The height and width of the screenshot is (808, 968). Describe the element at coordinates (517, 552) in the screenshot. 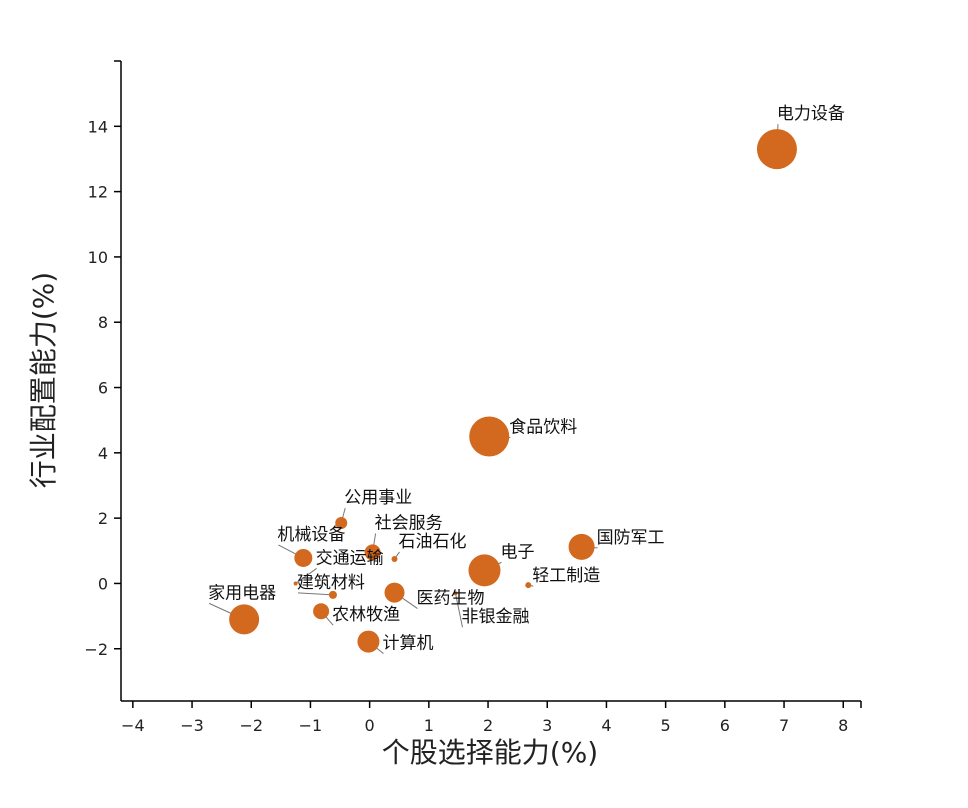

I see `point-label: 电子` at that location.